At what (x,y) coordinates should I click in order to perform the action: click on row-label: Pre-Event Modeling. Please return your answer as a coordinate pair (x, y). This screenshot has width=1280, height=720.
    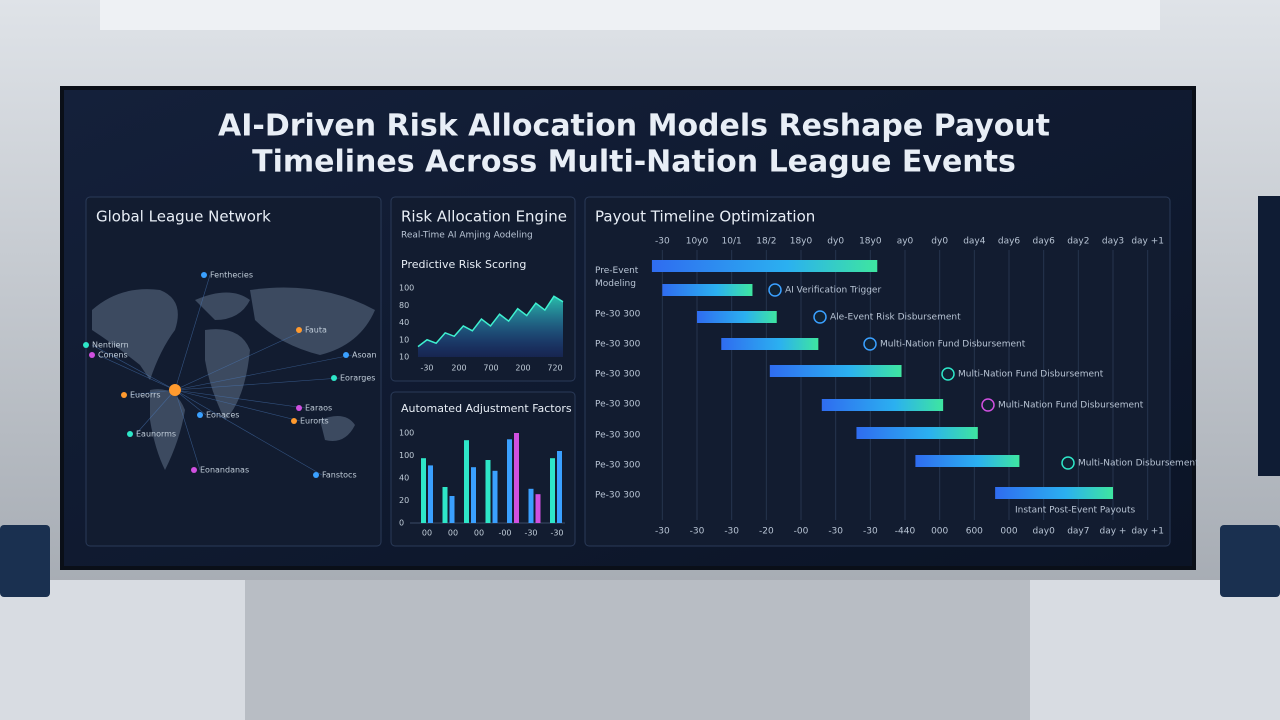
    Looking at the image, I should click on (617, 277).